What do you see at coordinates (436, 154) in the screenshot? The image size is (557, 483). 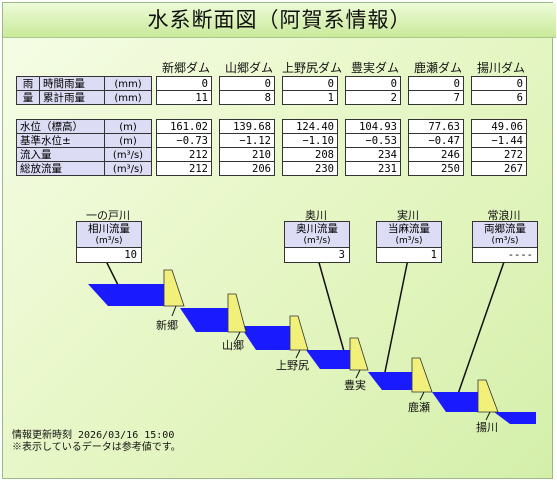 I see `inflow-kanose: 246` at bounding box center [436, 154].